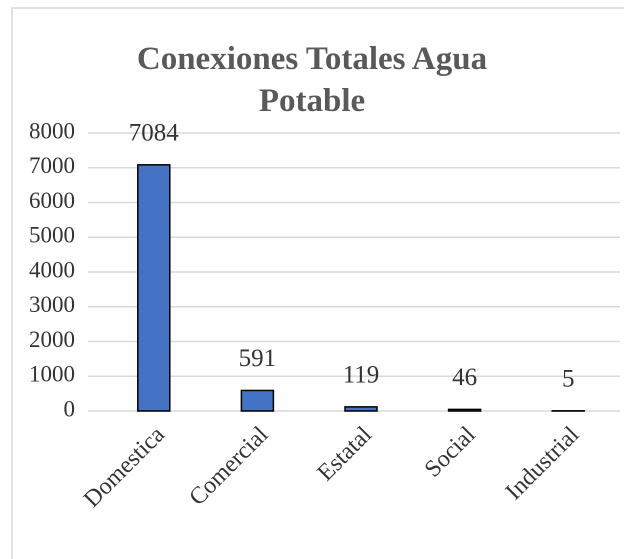 This screenshot has width=624, height=559. I want to click on y-tick-label: 2000, so click(52, 339).